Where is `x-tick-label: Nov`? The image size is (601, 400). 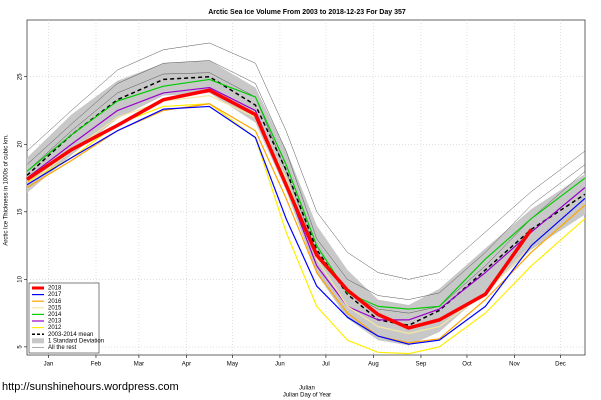 x-tick-label: Nov is located at coordinates (514, 365).